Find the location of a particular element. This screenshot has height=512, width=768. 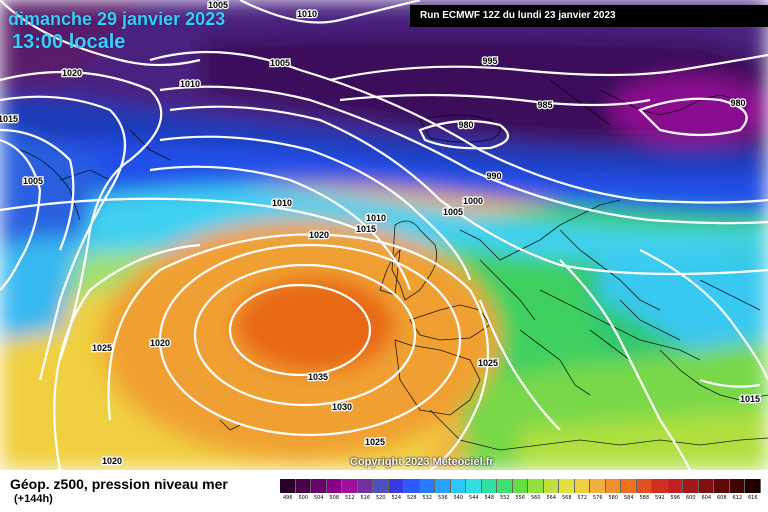

scale-label: 500 is located at coordinates (303, 498).